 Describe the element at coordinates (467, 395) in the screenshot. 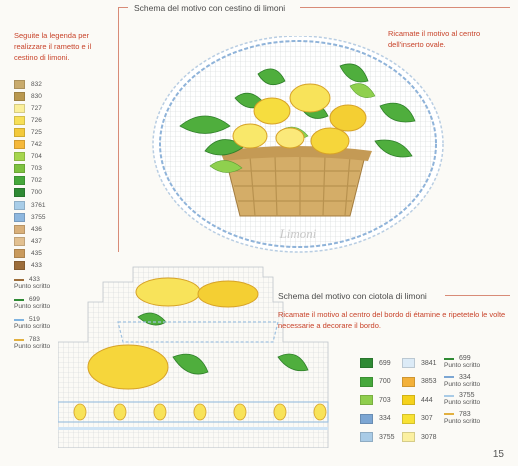

I see `thread-code: 3755` at that location.